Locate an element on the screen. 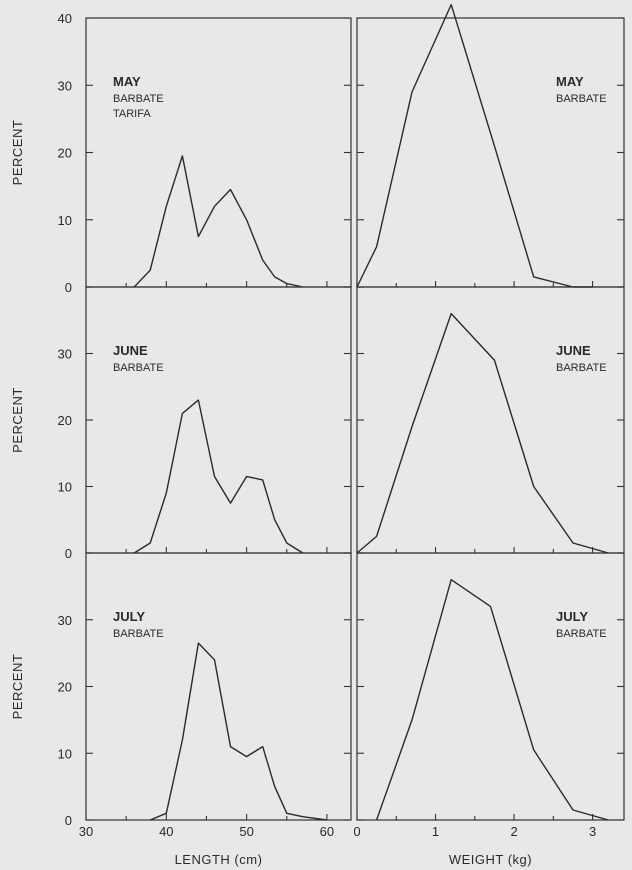 The width and height of the screenshot is (632, 870). x-tick-label-length: 30 is located at coordinates (86, 831).